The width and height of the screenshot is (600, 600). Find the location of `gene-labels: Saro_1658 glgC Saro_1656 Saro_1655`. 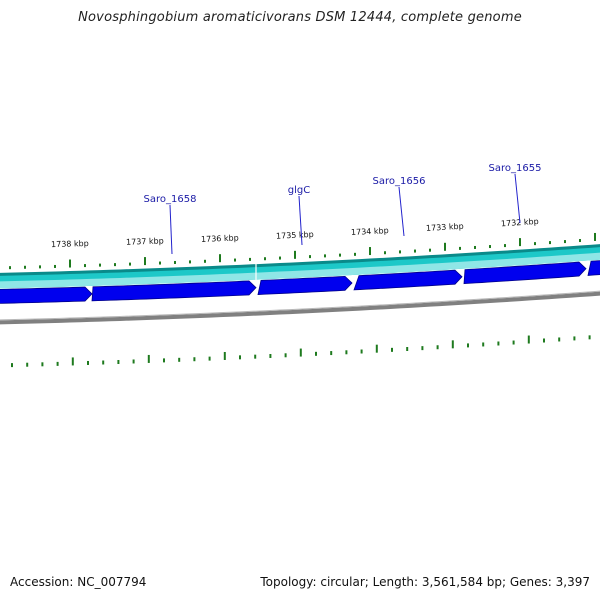

gene-labels: Saro_1658 glgC Saro_1656 Saro_1655 is located at coordinates (343, 209).